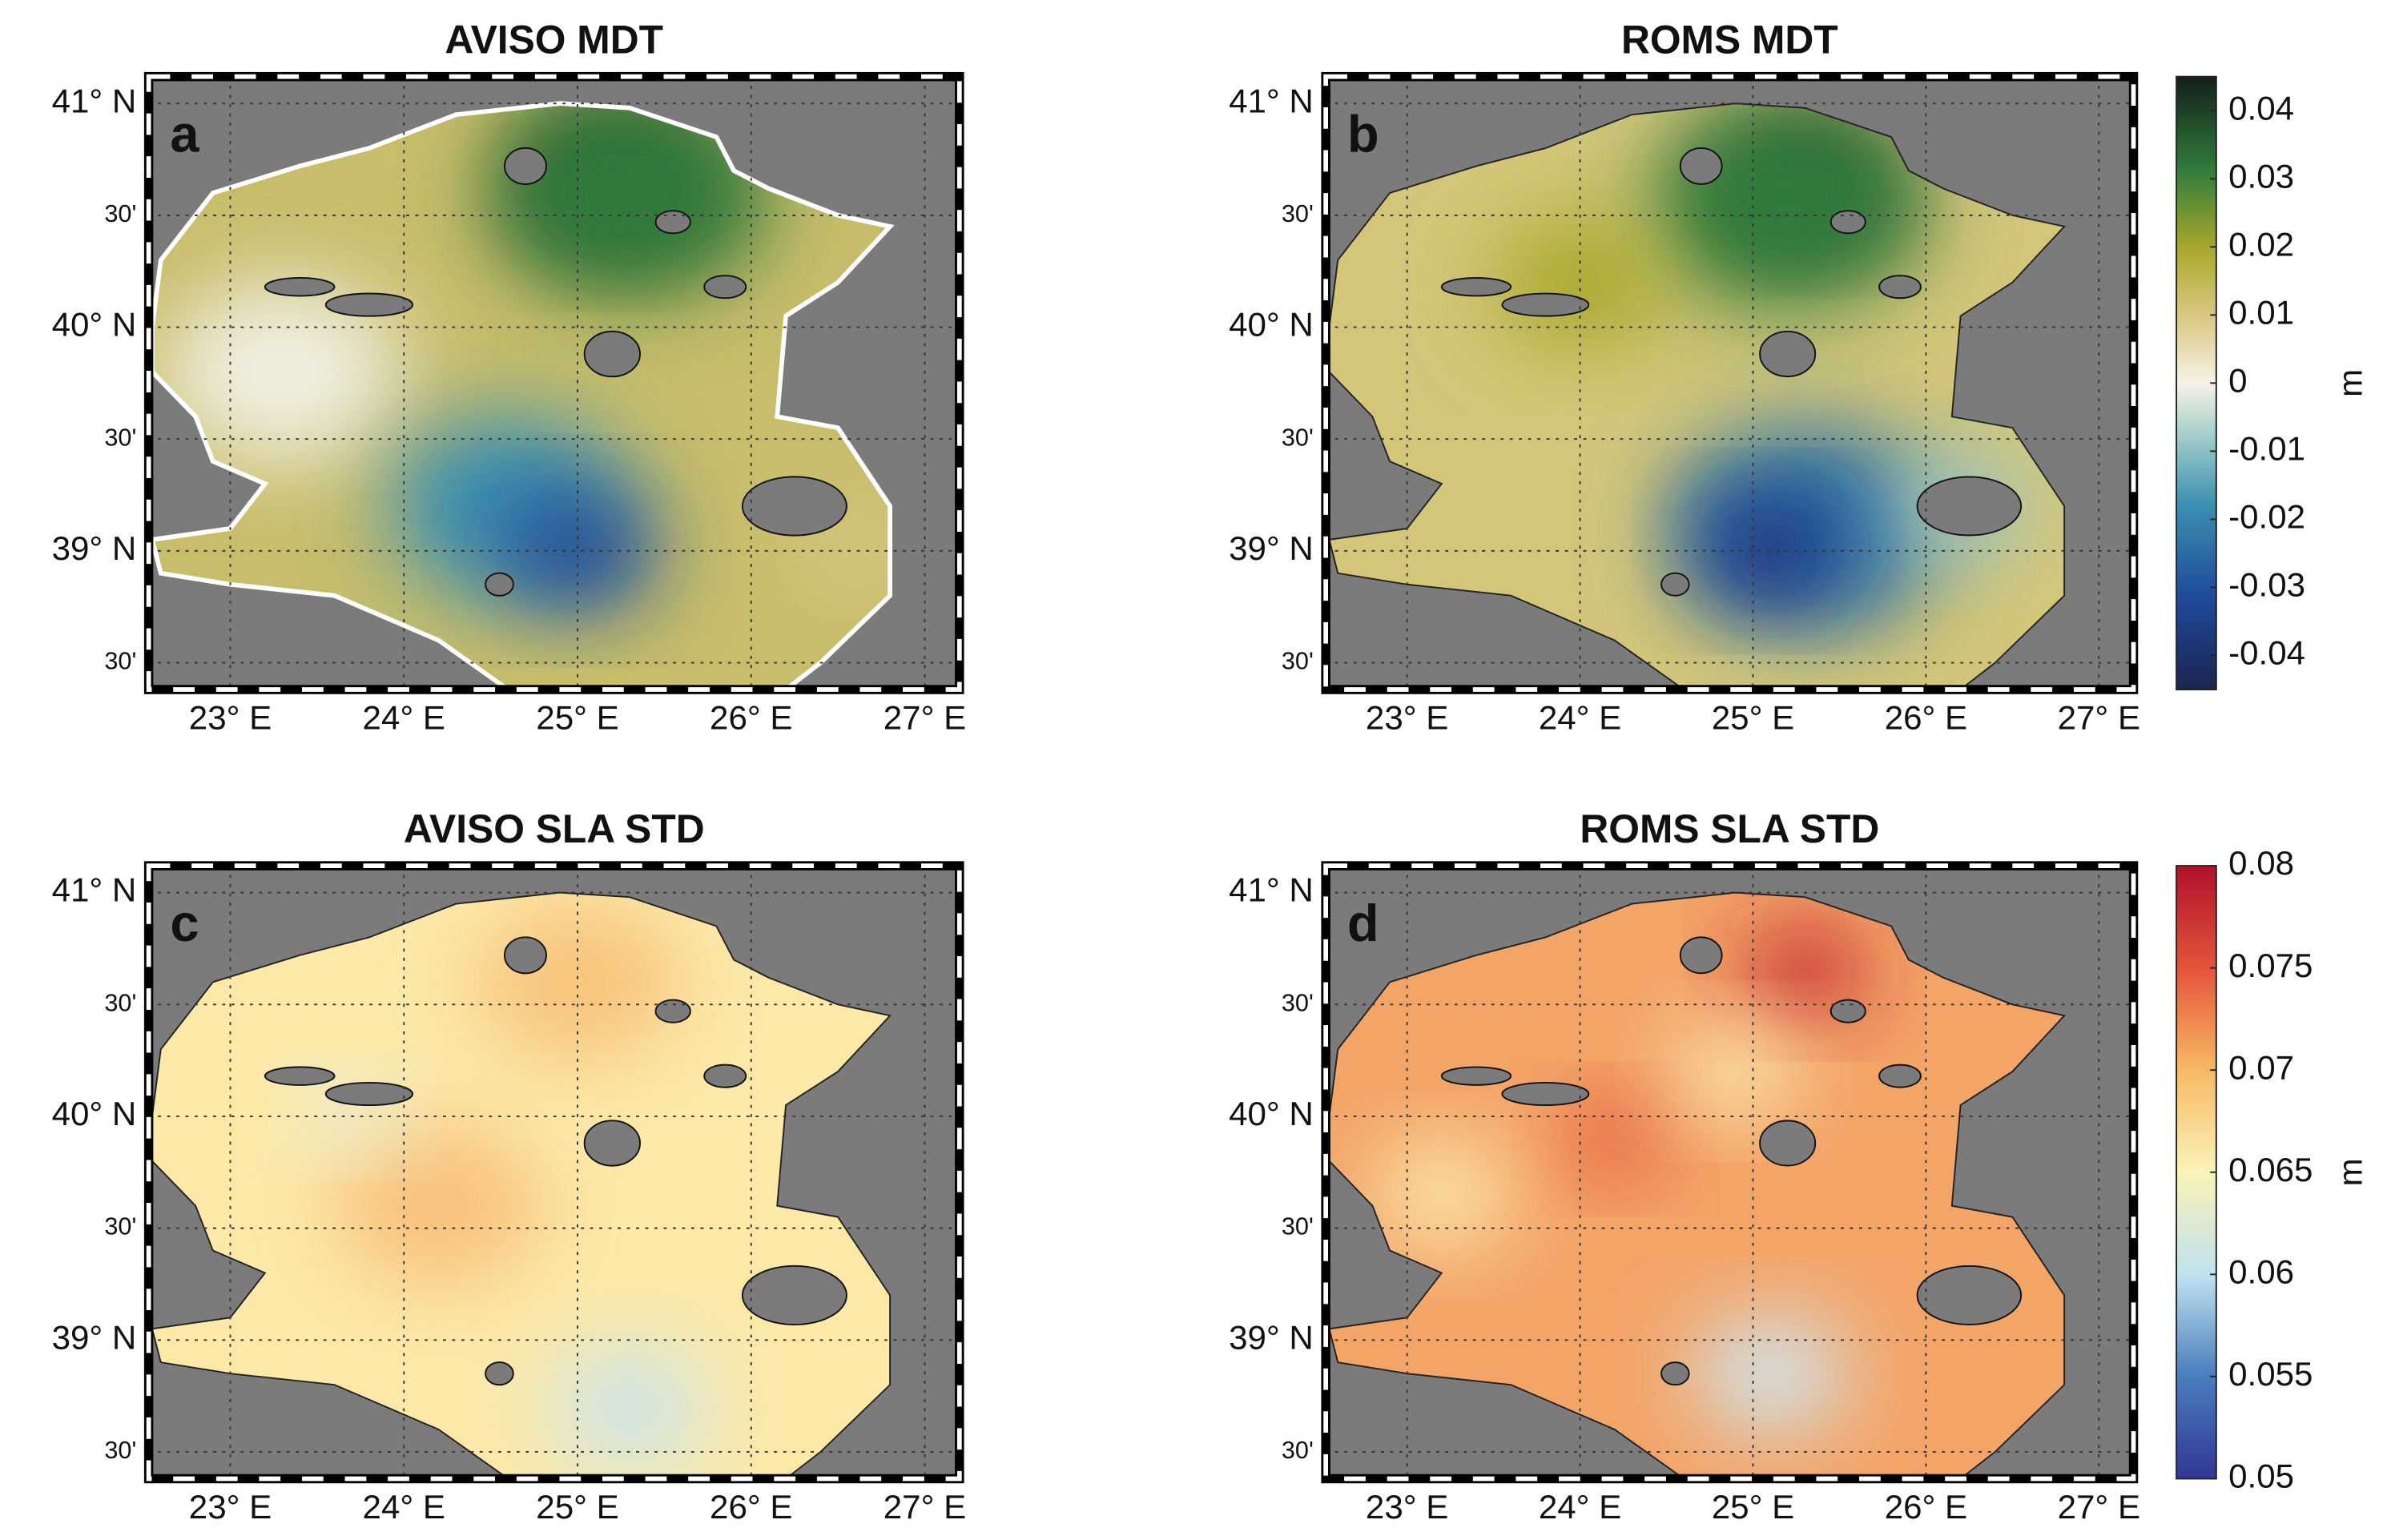 The height and width of the screenshot is (1540, 2391). I want to click on colorbar-tick-label: -0.02, so click(2266, 517).